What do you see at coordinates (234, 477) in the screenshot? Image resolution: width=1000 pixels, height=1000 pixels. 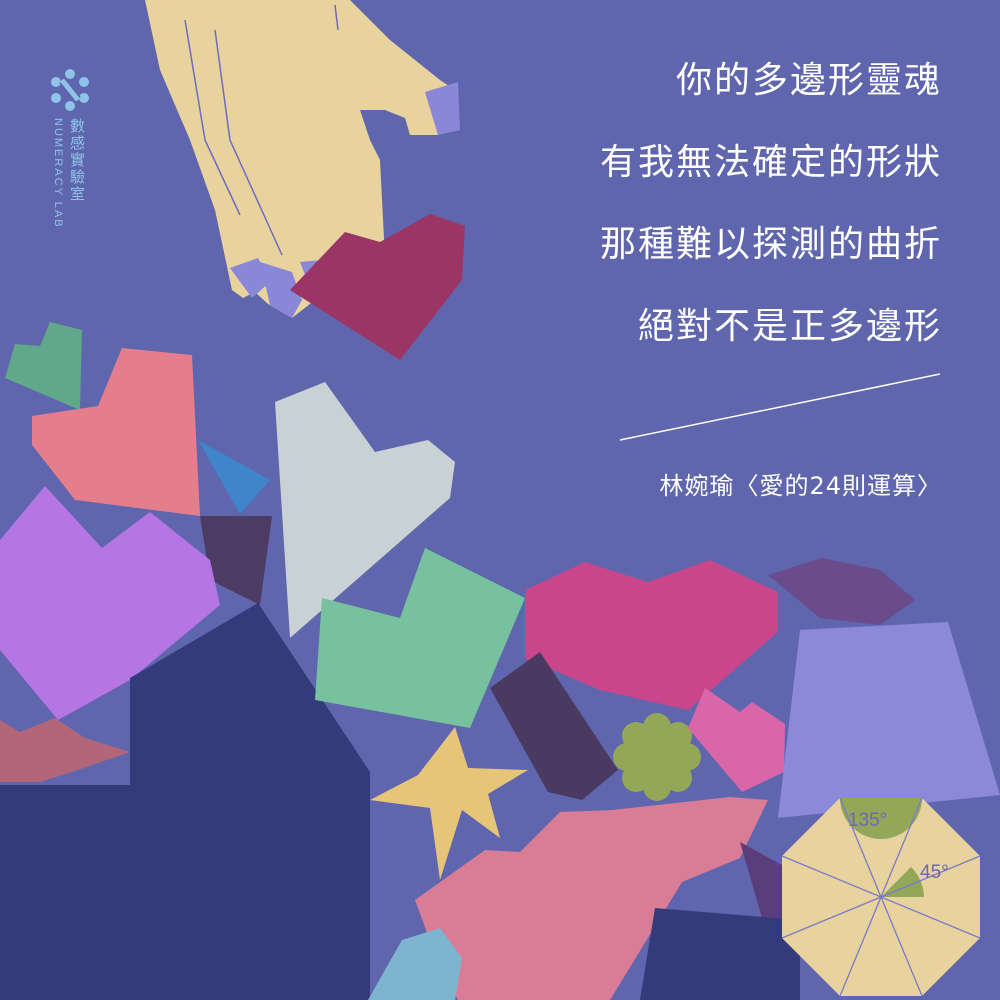 I see `triangle-blue` at bounding box center [234, 477].